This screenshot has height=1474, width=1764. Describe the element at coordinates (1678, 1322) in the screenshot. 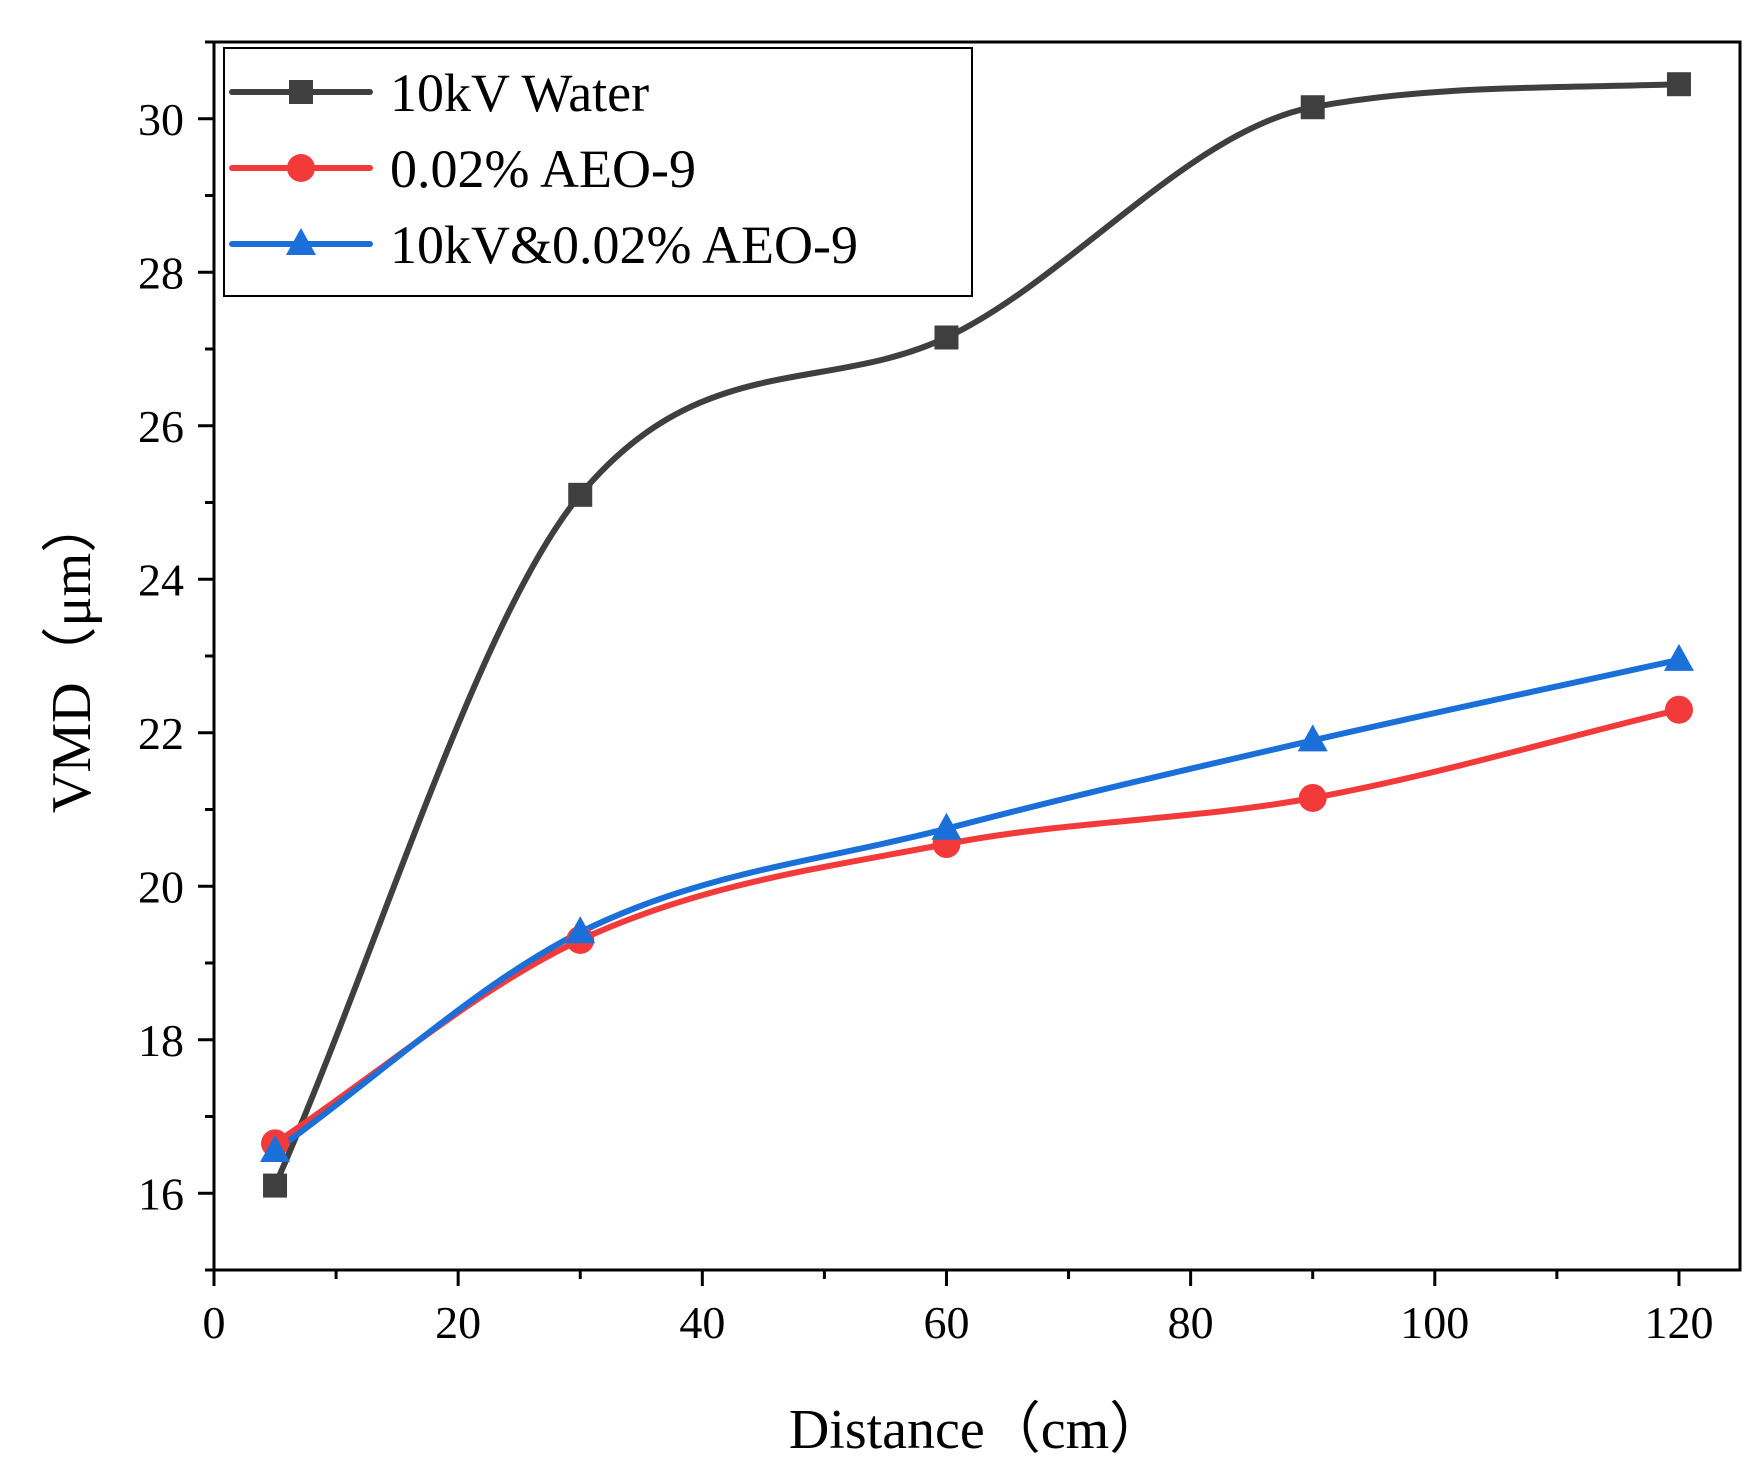

I see `x-tick-label: 120` at that location.